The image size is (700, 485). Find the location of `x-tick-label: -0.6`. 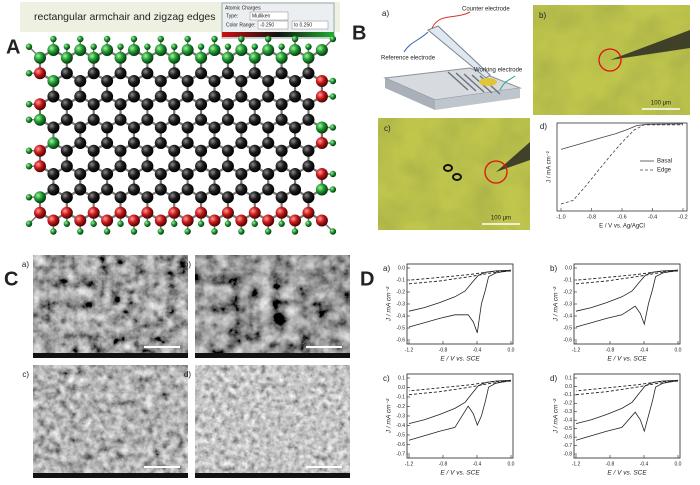

x-tick-label: -0.6 is located at coordinates (621, 217).